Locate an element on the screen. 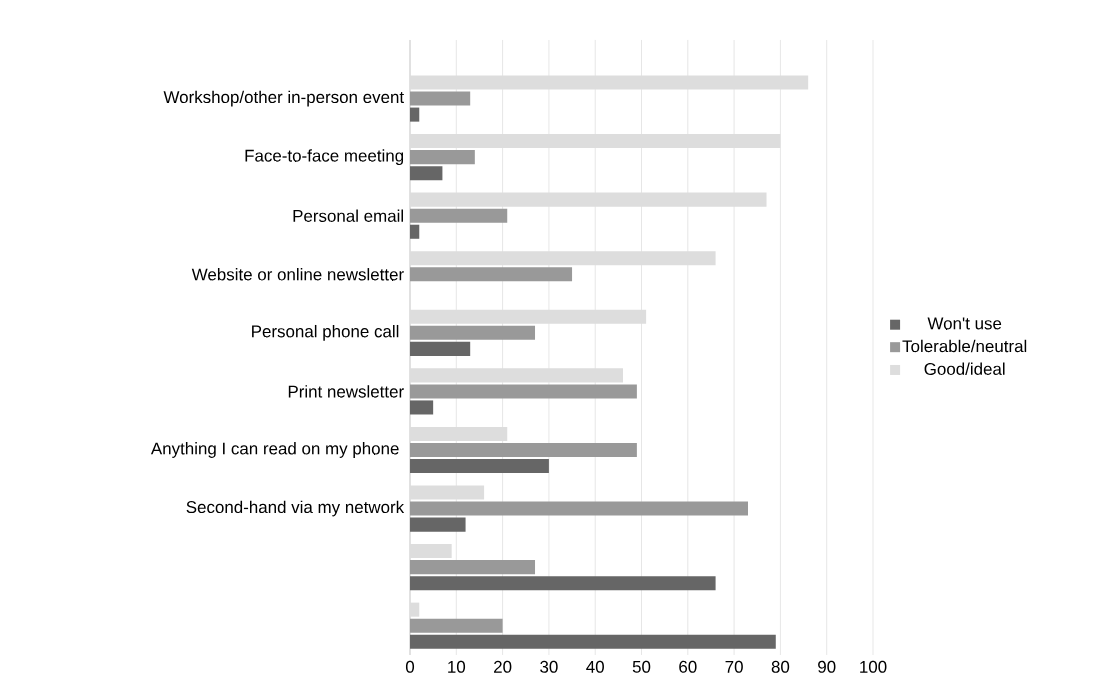 The height and width of the screenshot is (698, 1117). x-tick-label: 60 is located at coordinates (688, 666).